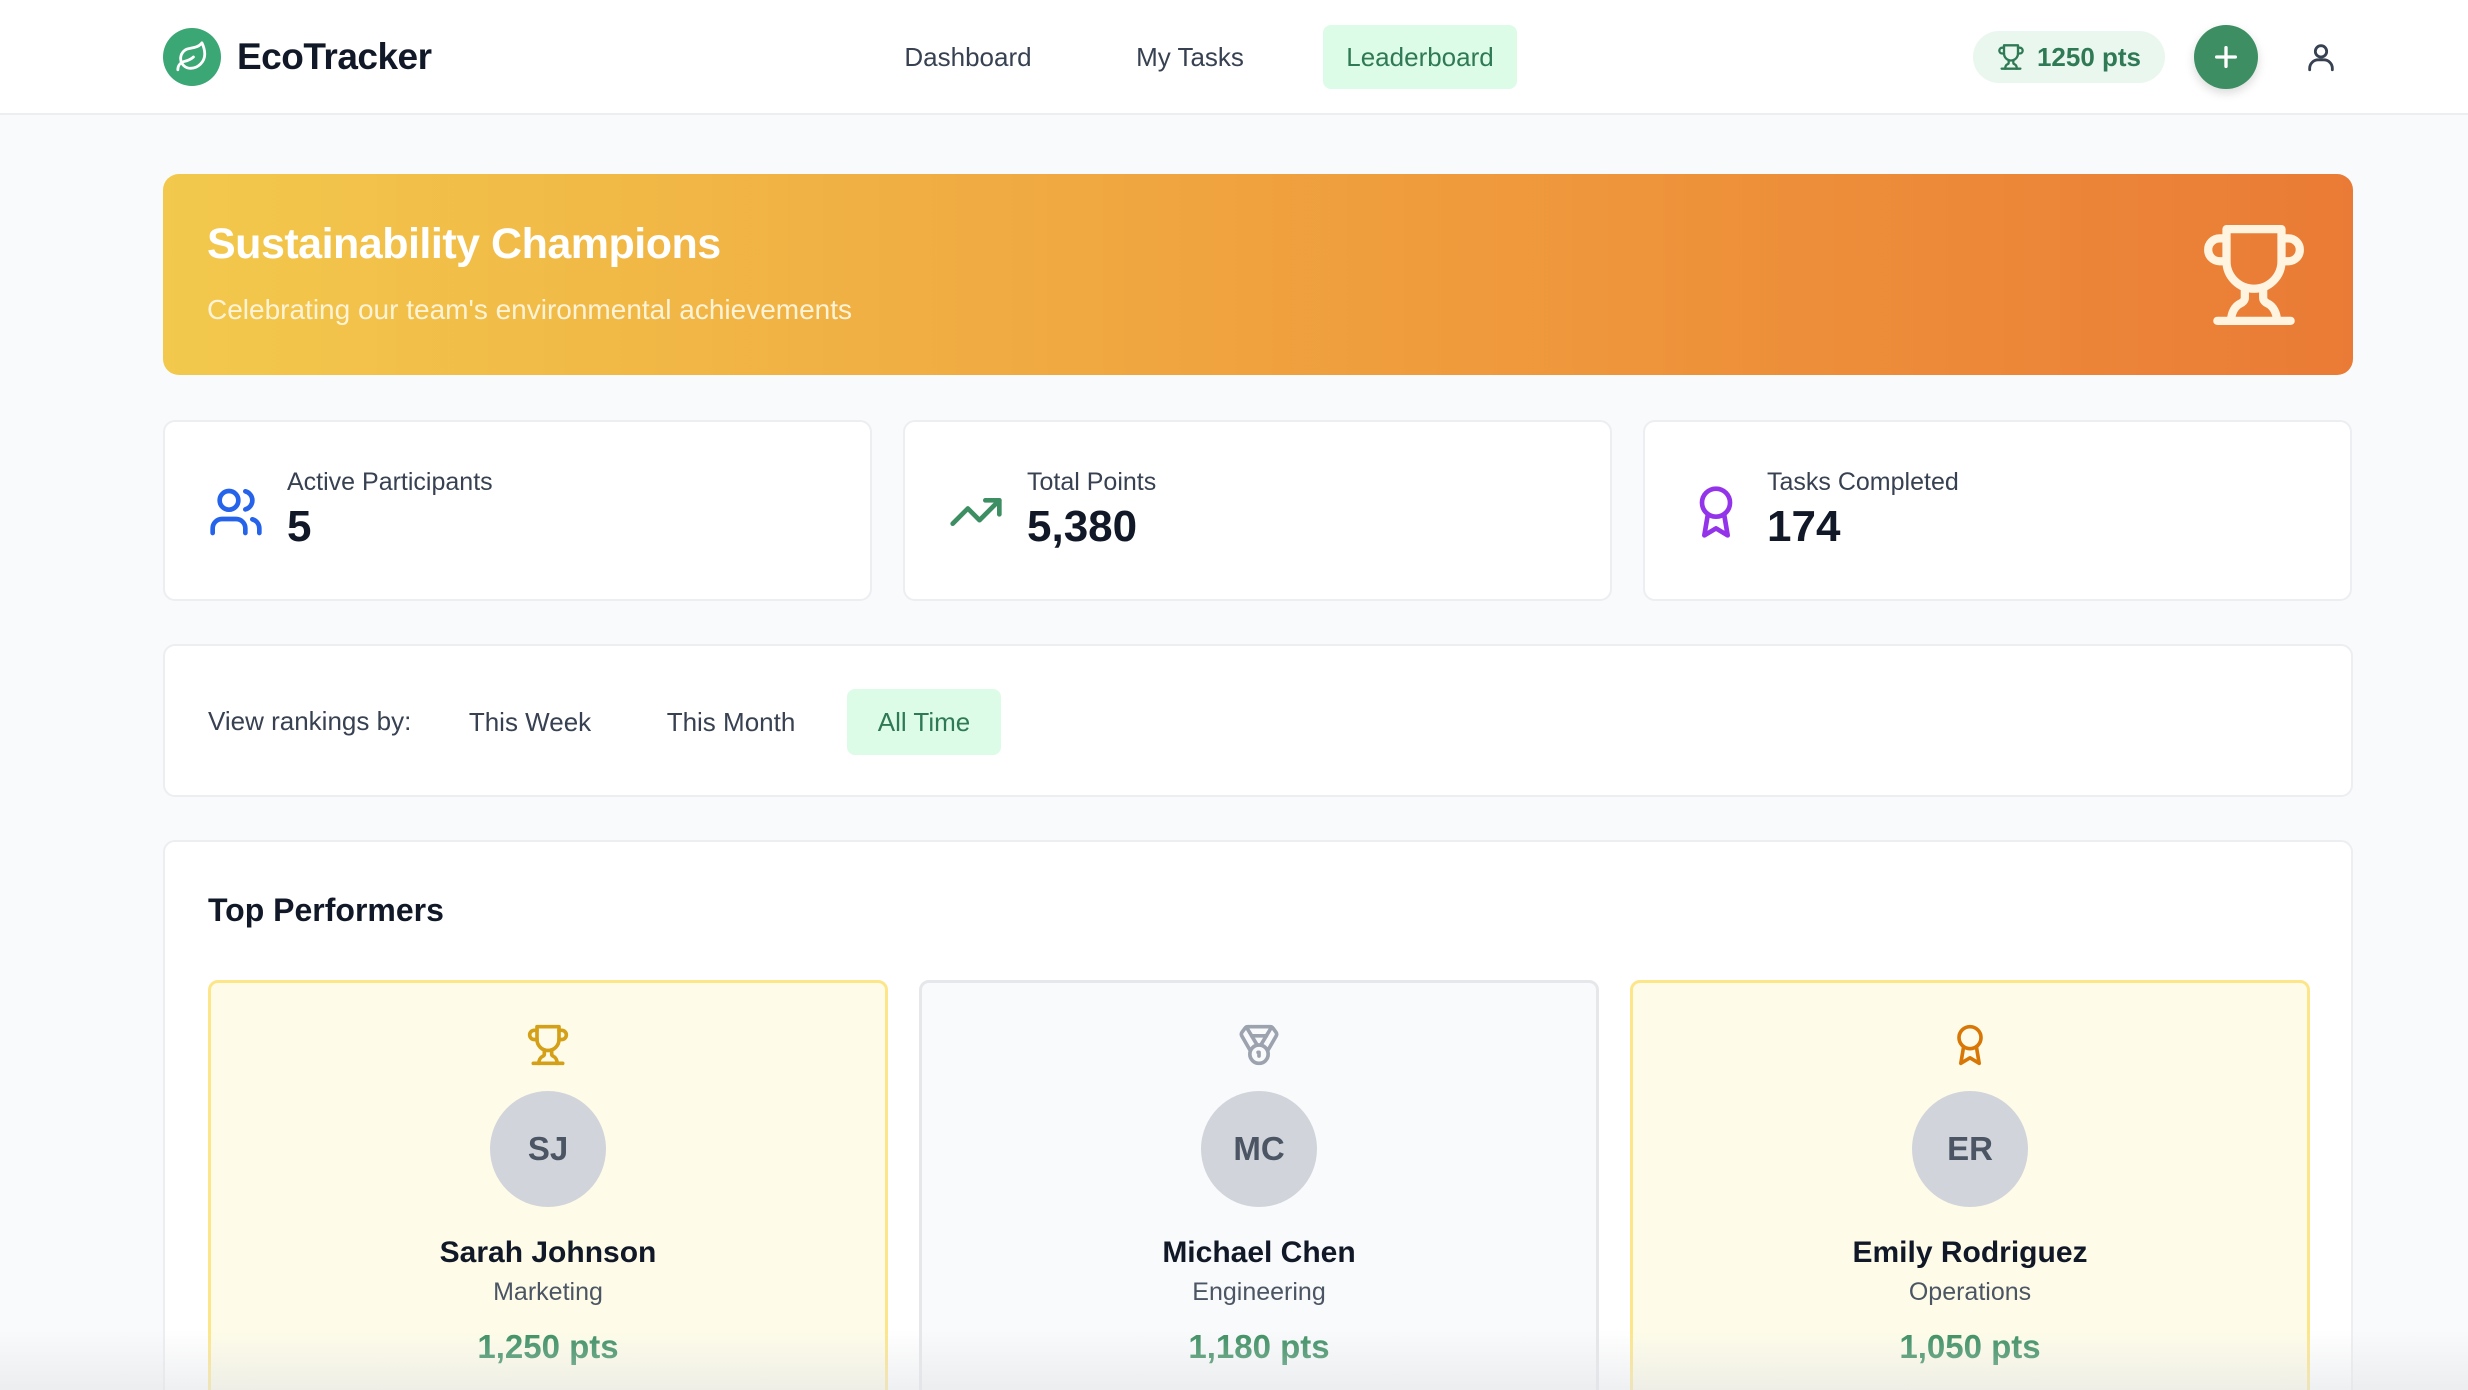  Describe the element at coordinates (548, 1252) in the screenshot. I see `performer-name: Sarah Johnson` at that location.